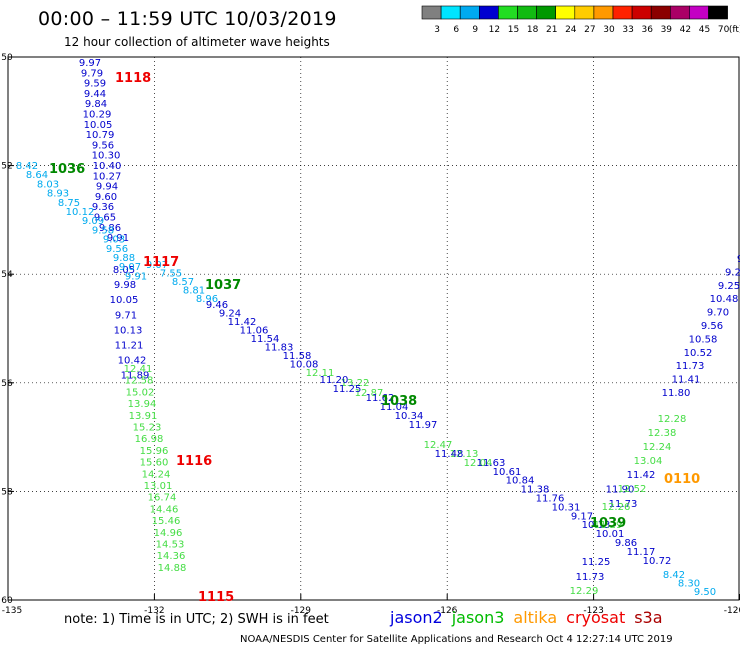 The image size is (740, 650). Describe the element at coordinates (168, 533) in the screenshot. I see `wave-height-value: 14.96` at that location.